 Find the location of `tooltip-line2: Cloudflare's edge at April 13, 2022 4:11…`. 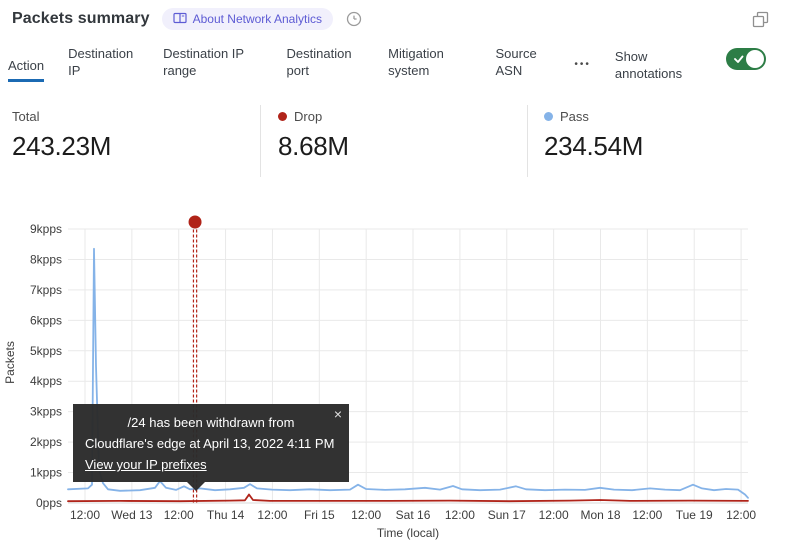

tooltip-line2: Cloudflare's edge at April 13, 2022 4:11… is located at coordinates (210, 443).